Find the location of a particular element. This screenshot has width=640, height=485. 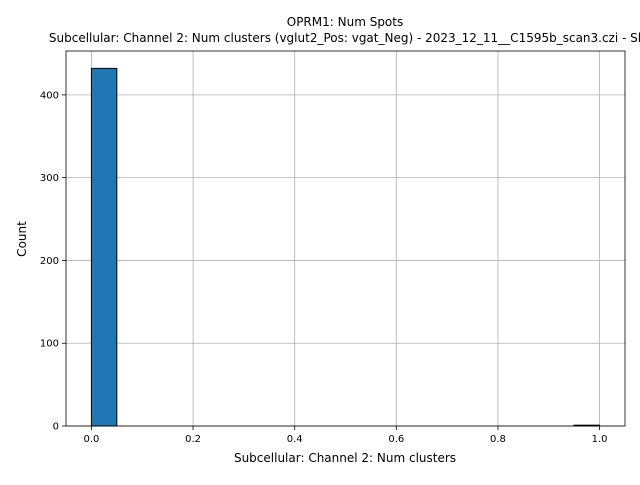

y-tick-label: 200 is located at coordinates (49, 261).